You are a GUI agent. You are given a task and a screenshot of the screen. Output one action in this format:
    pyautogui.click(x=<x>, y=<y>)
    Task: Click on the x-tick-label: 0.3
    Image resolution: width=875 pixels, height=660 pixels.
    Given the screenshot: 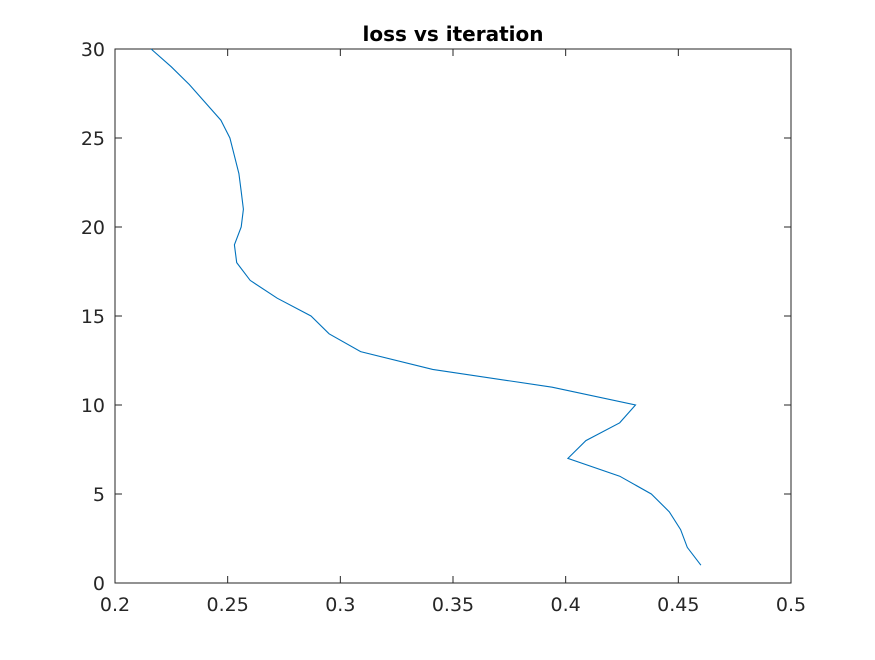 What is the action you would take?
    pyautogui.click(x=340, y=605)
    